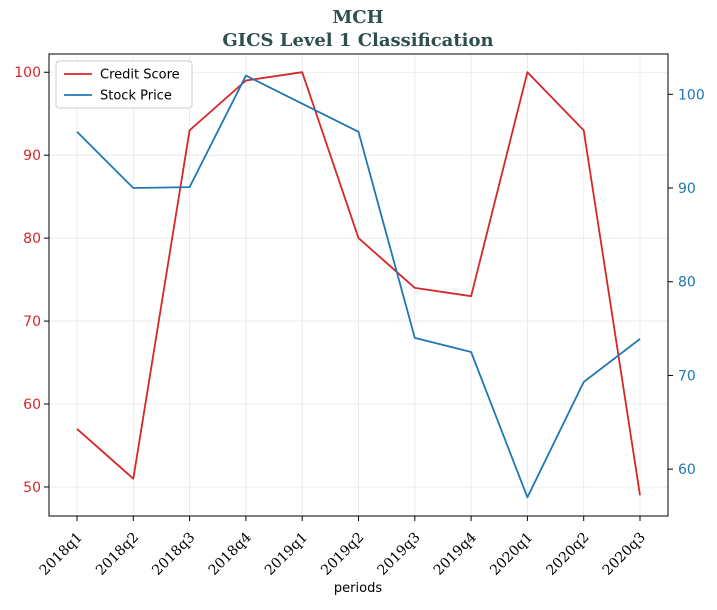 This screenshot has height=610, width=717. I want to click on left-y-tick-label: 90, so click(32, 156).